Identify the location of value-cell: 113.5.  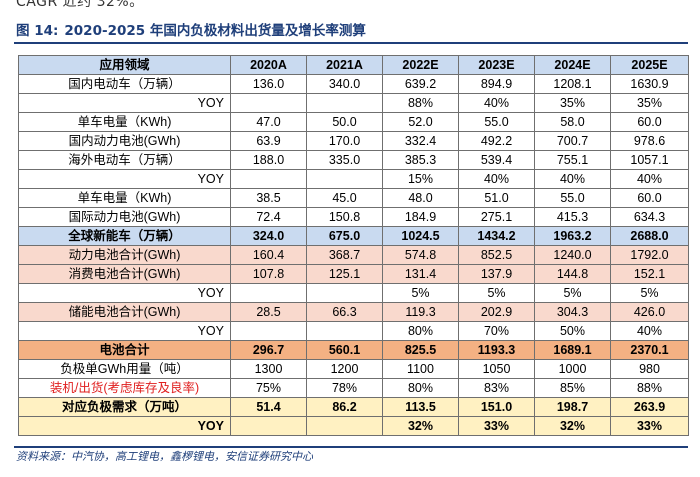
(420, 407).